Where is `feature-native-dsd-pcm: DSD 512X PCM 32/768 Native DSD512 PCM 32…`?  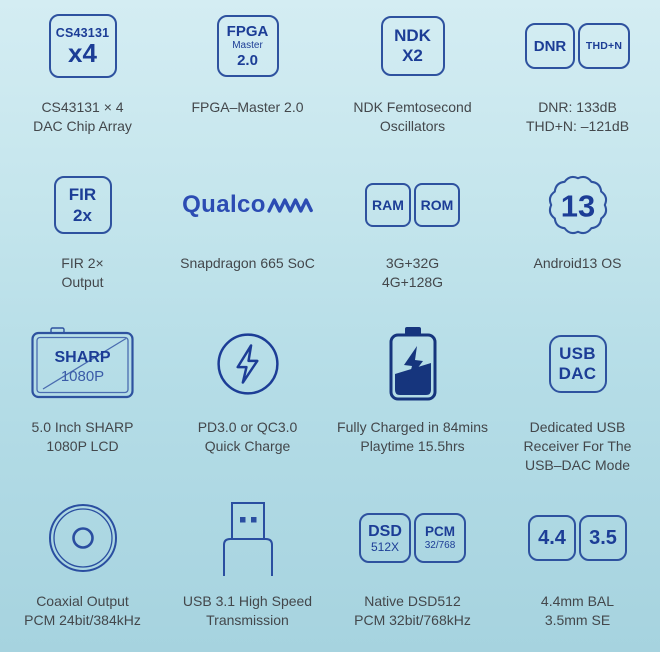 feature-native-dsd-pcm: DSD 512X PCM 32/768 Native DSD512 PCM 32… is located at coordinates (412, 572).